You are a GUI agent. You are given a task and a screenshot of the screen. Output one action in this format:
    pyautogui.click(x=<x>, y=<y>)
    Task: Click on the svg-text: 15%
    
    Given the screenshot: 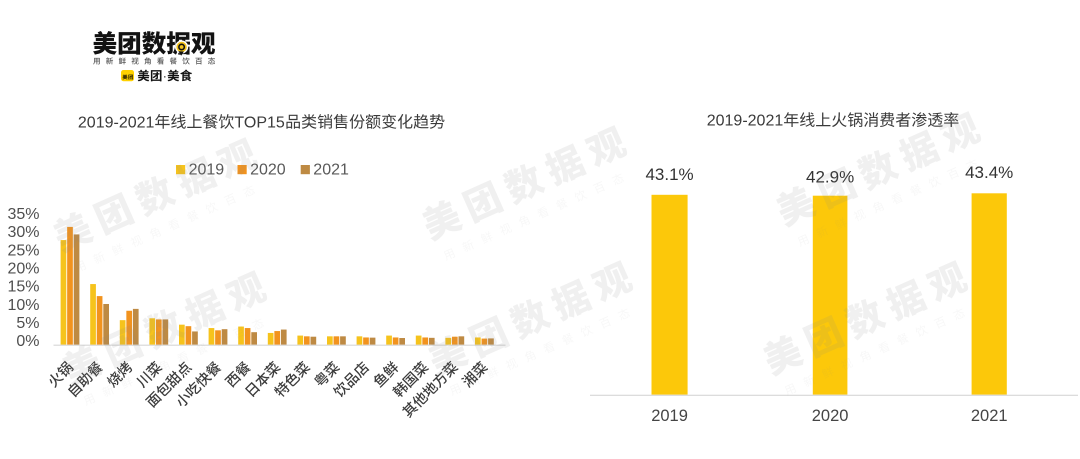 What is the action you would take?
    pyautogui.click(x=23, y=287)
    